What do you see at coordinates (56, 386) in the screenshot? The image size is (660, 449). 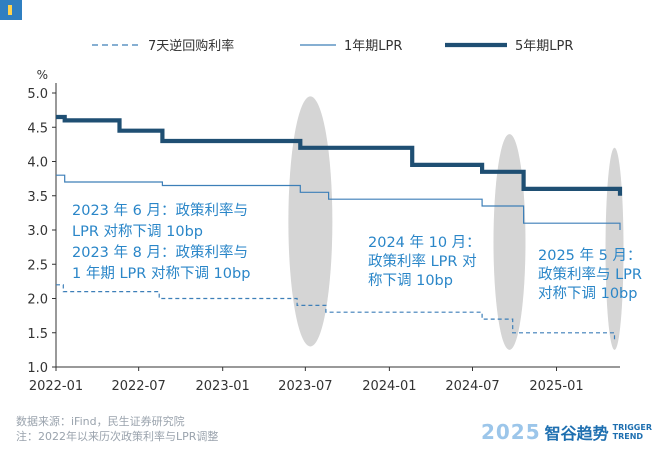 I see `x-tick-label: 2022-01` at bounding box center [56, 386].